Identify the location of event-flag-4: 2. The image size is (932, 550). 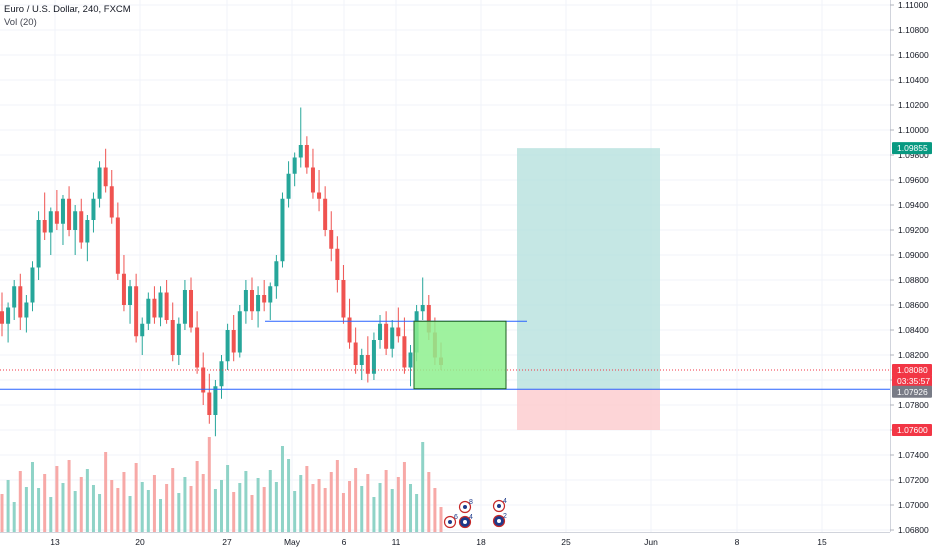
(500, 520).